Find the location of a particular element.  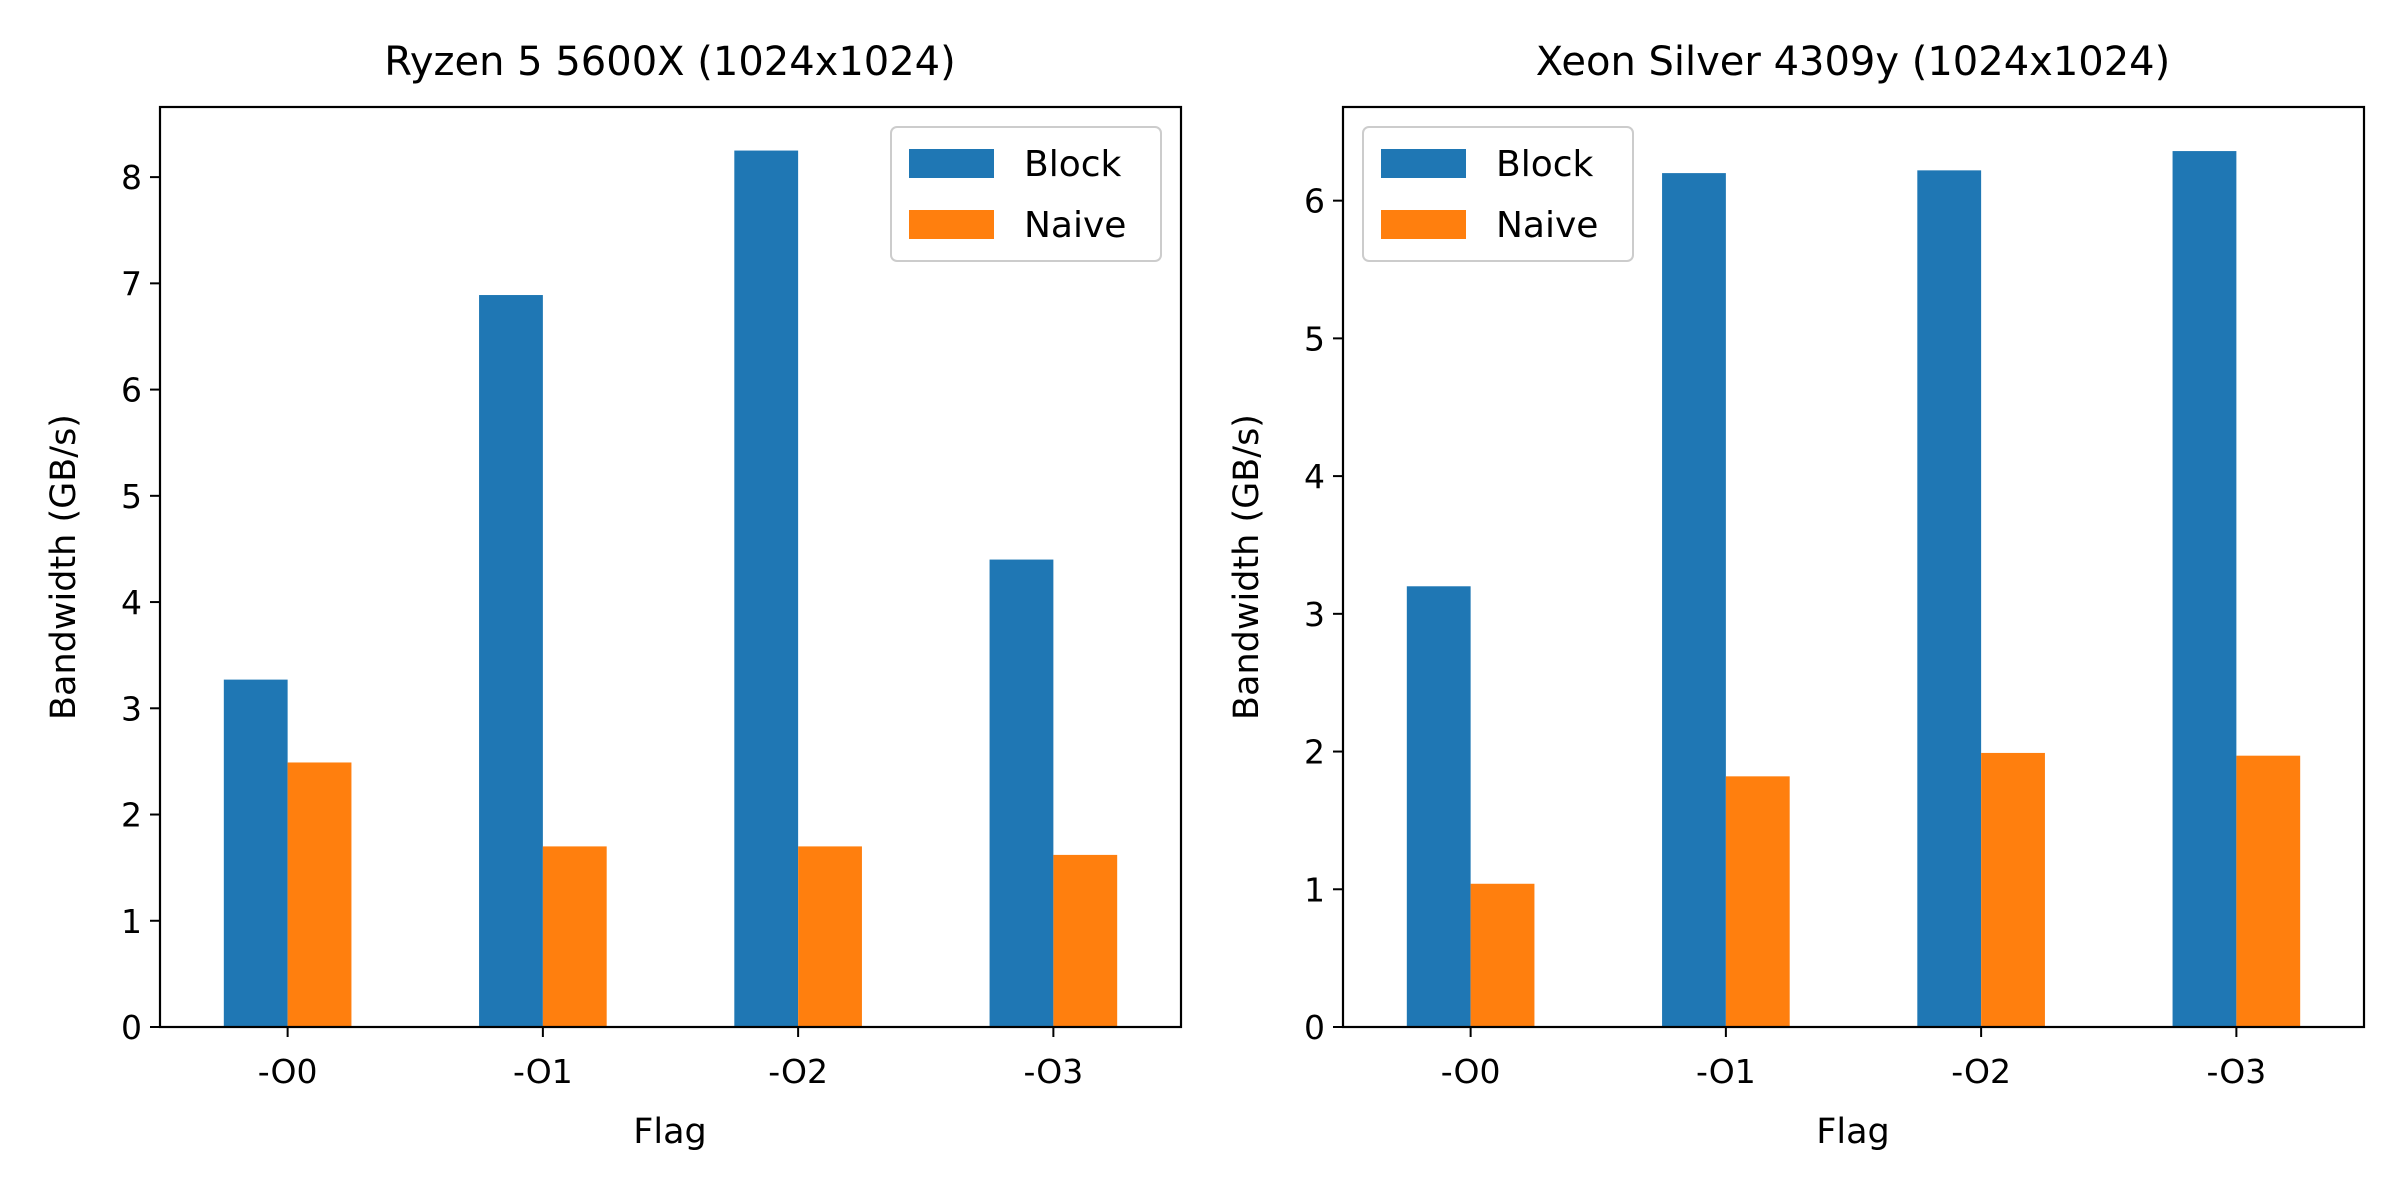

y-tick-label: 7 is located at coordinates (131, 283).